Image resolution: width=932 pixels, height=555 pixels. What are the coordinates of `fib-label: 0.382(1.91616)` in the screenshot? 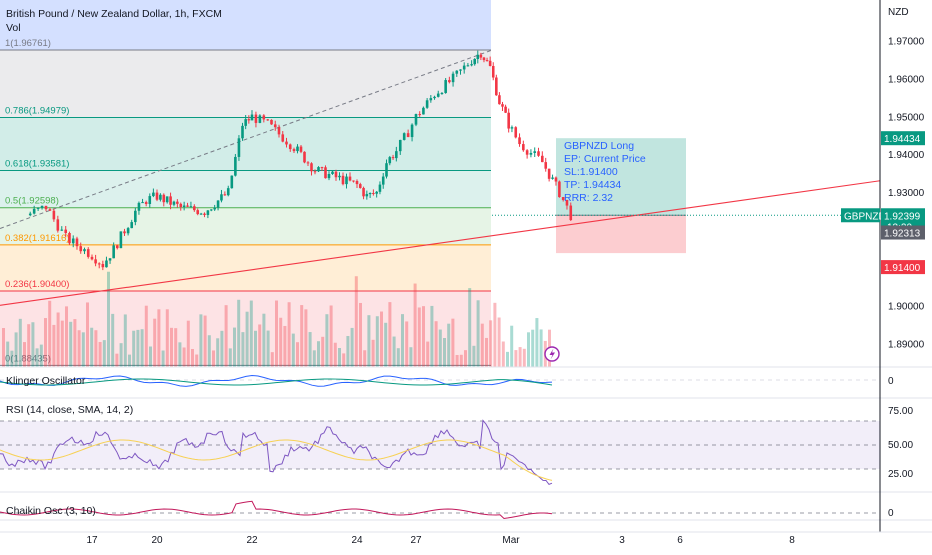 It's located at (37, 238).